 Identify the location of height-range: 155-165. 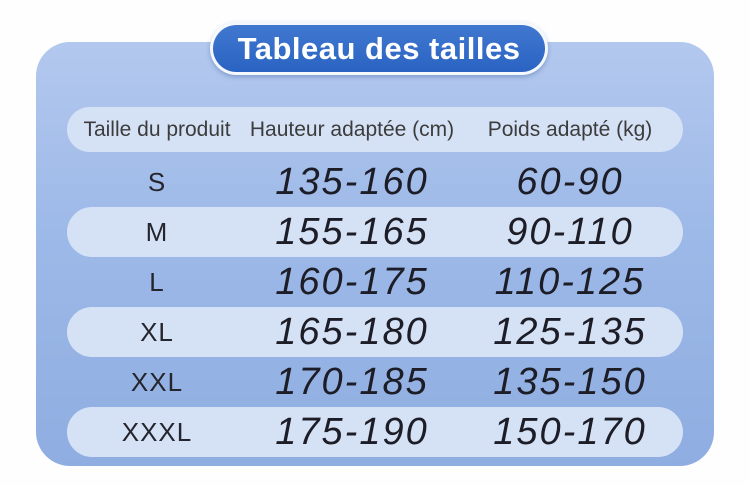
(352, 231).